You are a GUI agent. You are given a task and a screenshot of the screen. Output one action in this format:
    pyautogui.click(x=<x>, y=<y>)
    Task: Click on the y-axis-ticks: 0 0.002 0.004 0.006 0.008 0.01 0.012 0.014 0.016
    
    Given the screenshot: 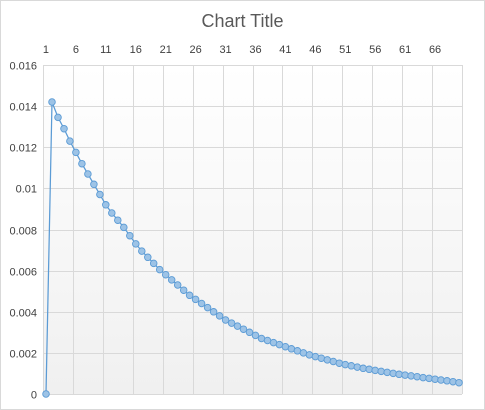 What is the action you would take?
    pyautogui.click(x=23, y=231)
    